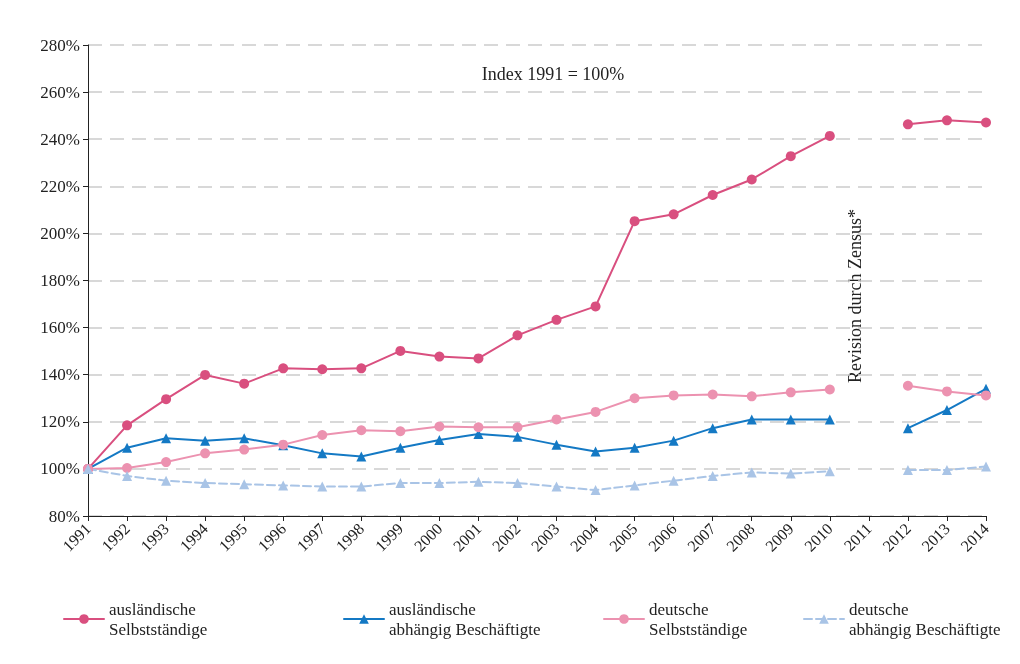  What do you see at coordinates (465, 619) in the screenshot?
I see `legend-label: ausländische abhängig Beschäftigte` at bounding box center [465, 619].